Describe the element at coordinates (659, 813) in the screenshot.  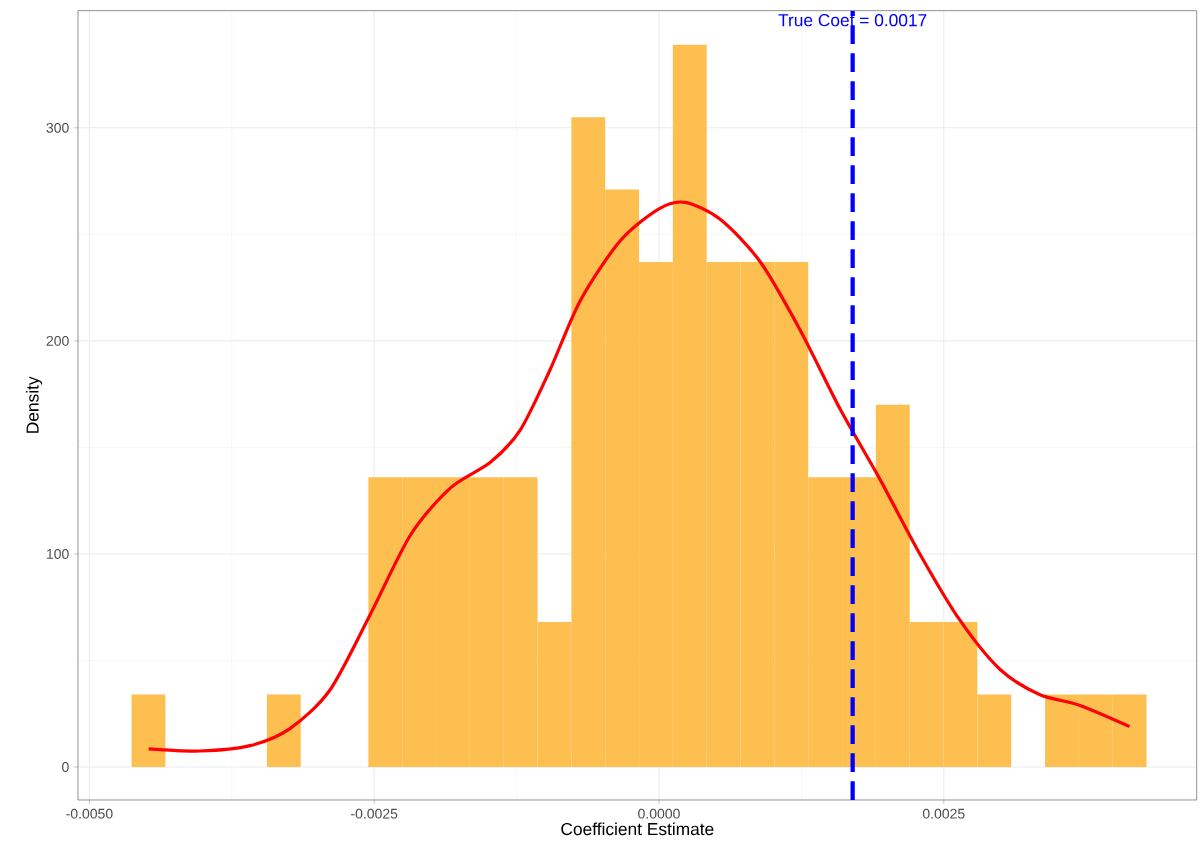
I see `x-tick-label: 0.0000` at that location.